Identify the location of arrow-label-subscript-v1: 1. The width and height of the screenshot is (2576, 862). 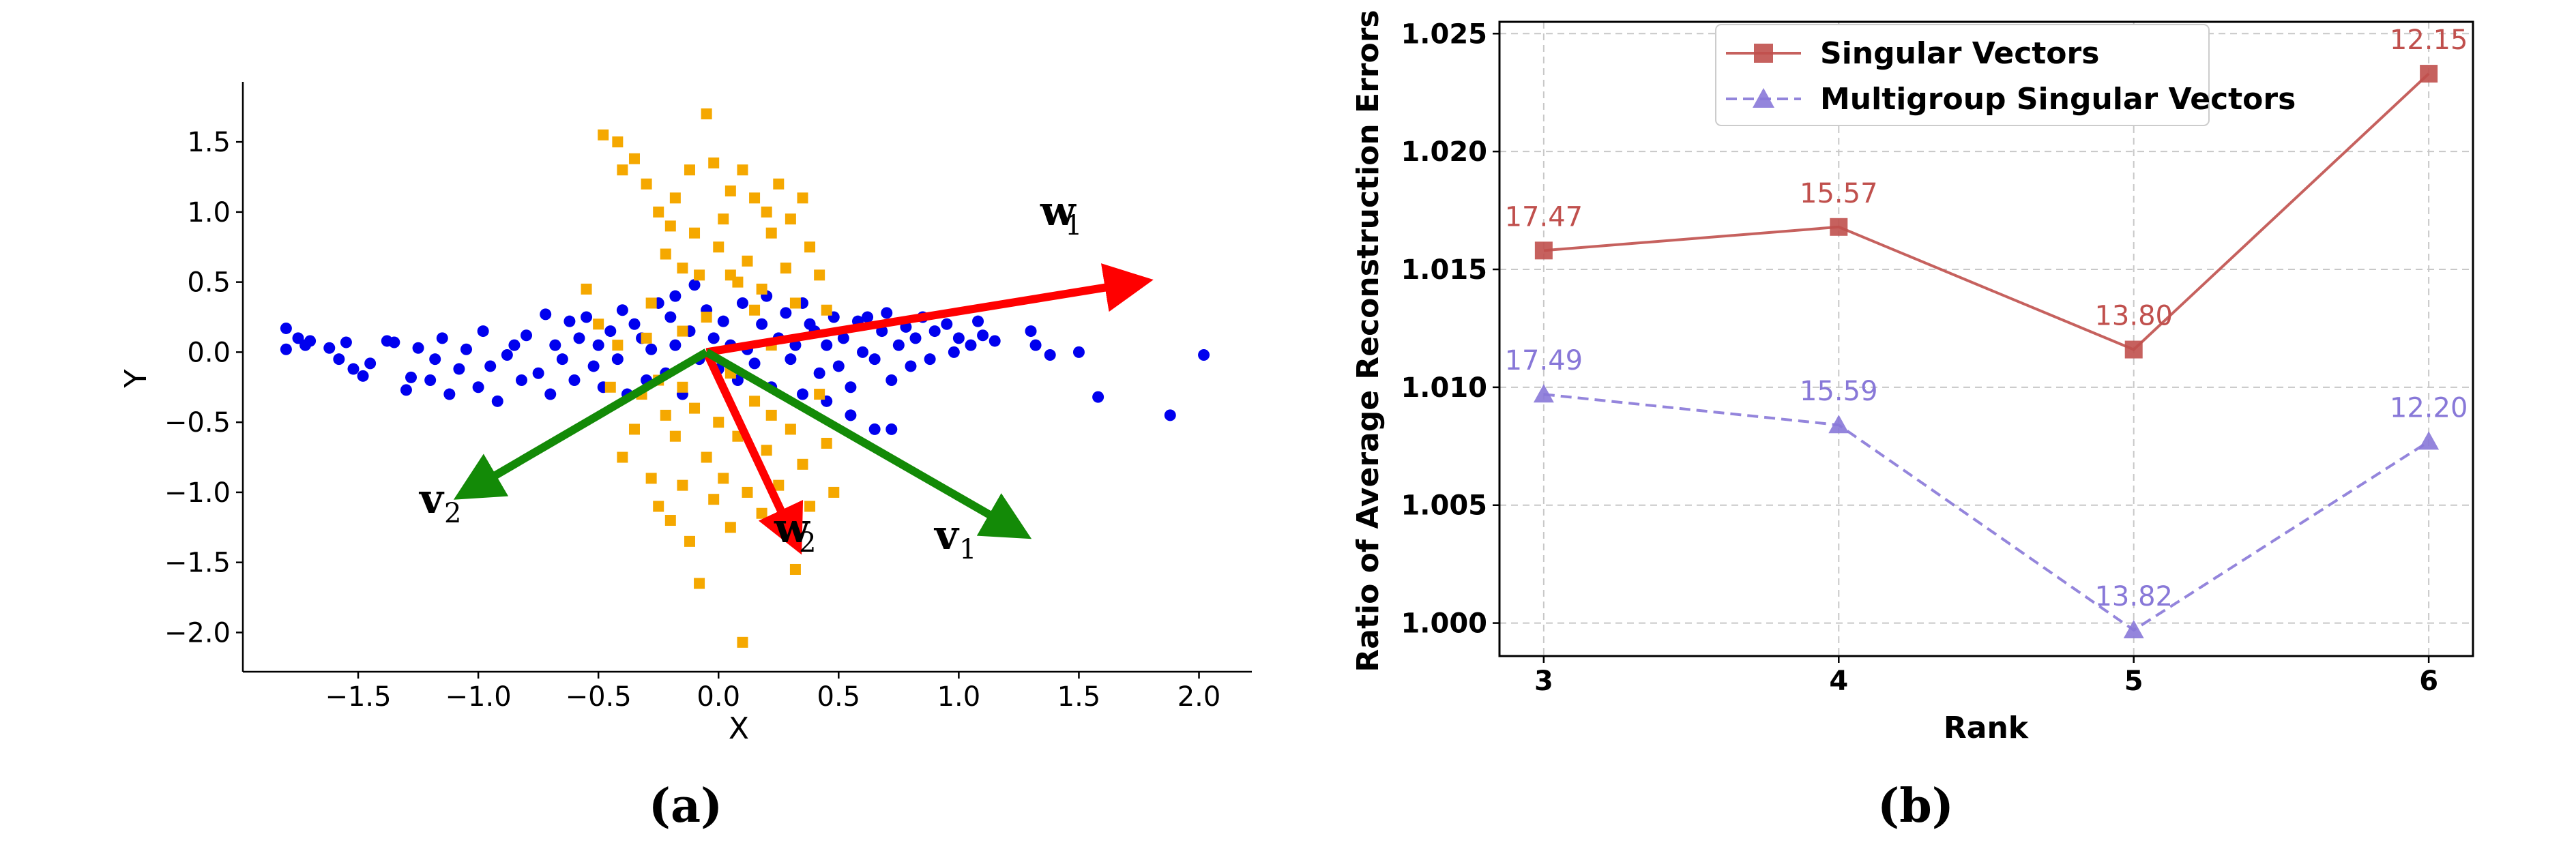
(967, 549).